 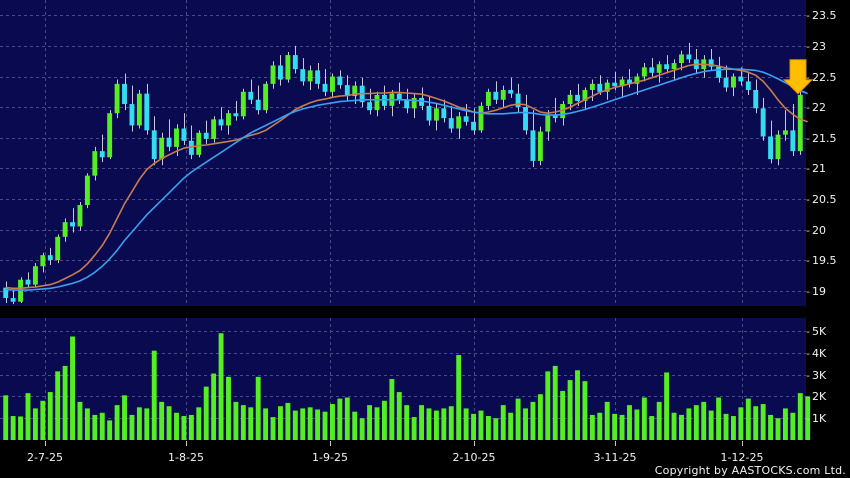 What do you see at coordinates (403, 459) in the screenshot?
I see `date-axis: 2-7-25 1-8-25 1-9-25 2-10-25 3-11-25 1-12-25` at bounding box center [403, 459].